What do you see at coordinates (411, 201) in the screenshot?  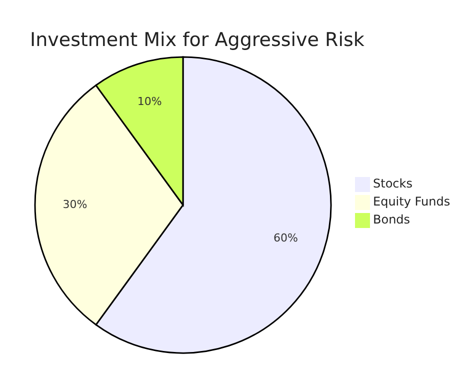 I see `legend-label: Equity Funds` at bounding box center [411, 201].